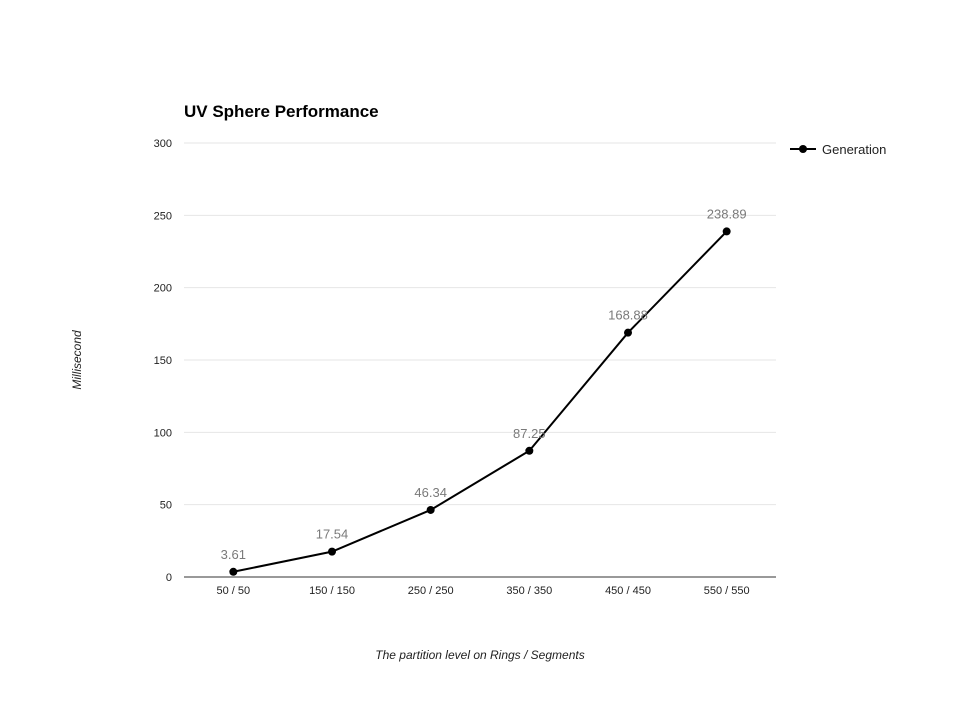 This screenshot has height=720, width=960. What do you see at coordinates (854, 149) in the screenshot?
I see `legend-label-generation: Generation` at bounding box center [854, 149].